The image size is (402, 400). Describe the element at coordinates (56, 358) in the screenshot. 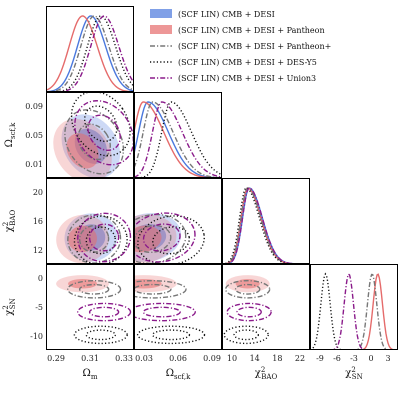

I see `xtick-om-0: 0.29` at that location.